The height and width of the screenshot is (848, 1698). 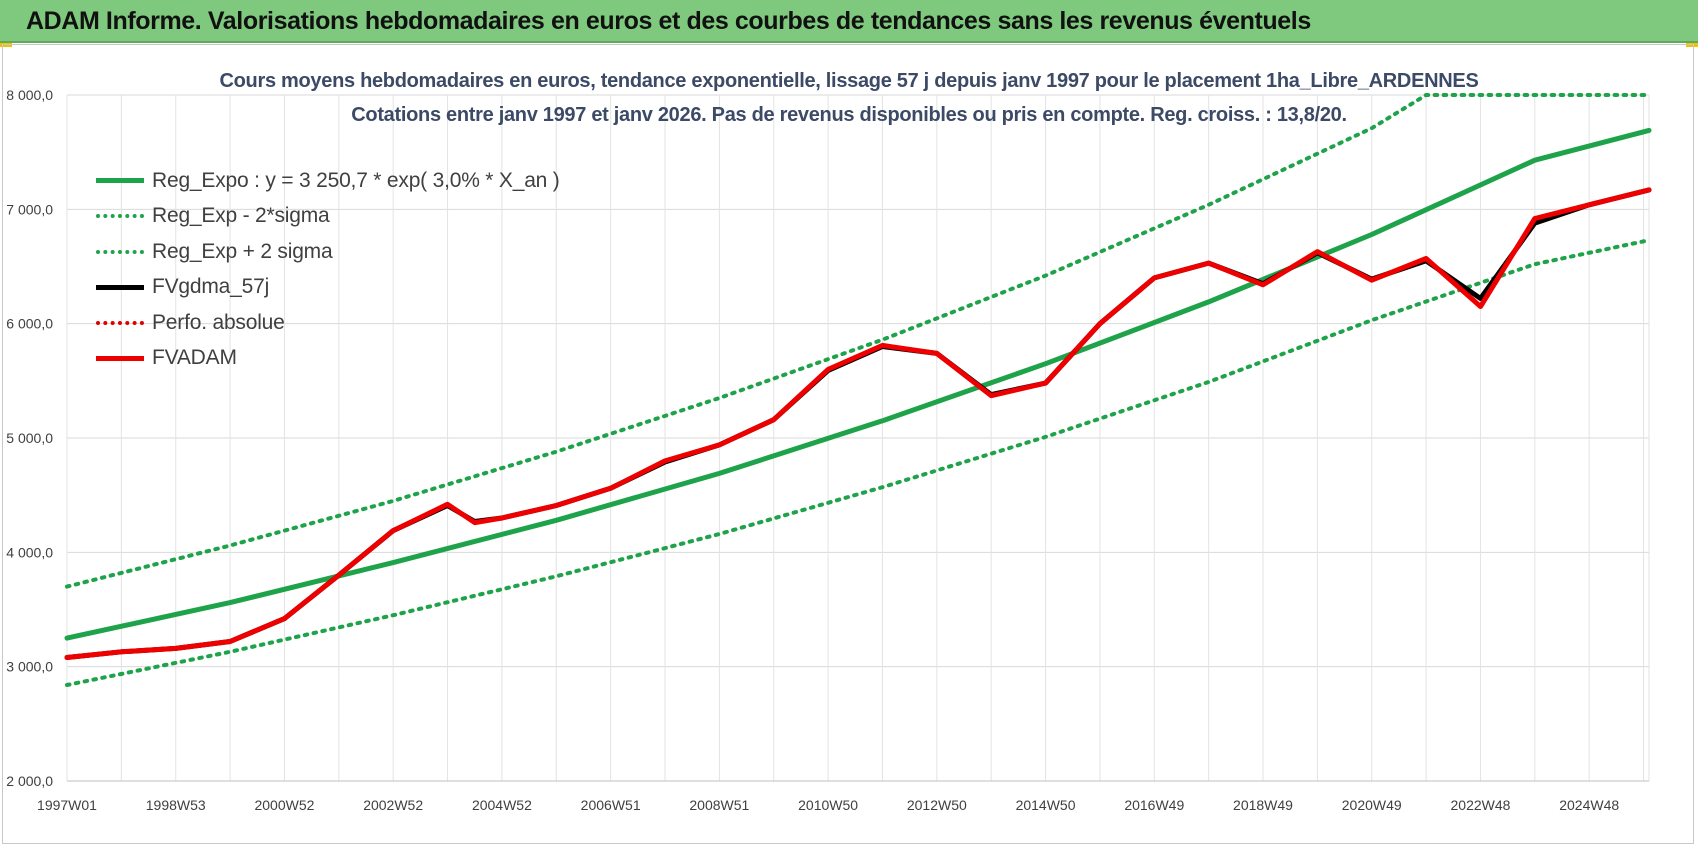 I want to click on y-tick-label: 5 000,0, so click(x=29, y=438).